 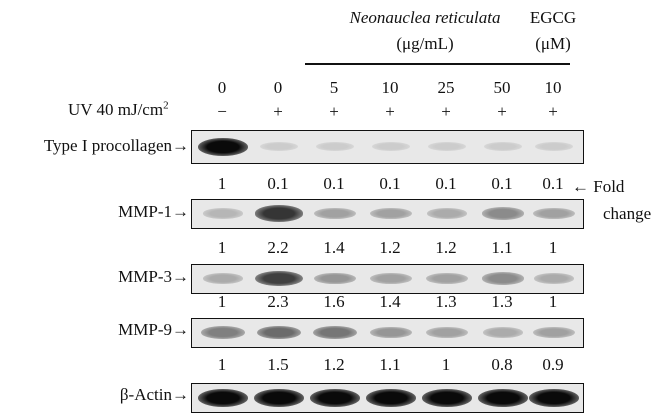 What do you see at coordinates (145, 329) in the screenshot?
I see `blot-label-text: MMP-9` at bounding box center [145, 329].